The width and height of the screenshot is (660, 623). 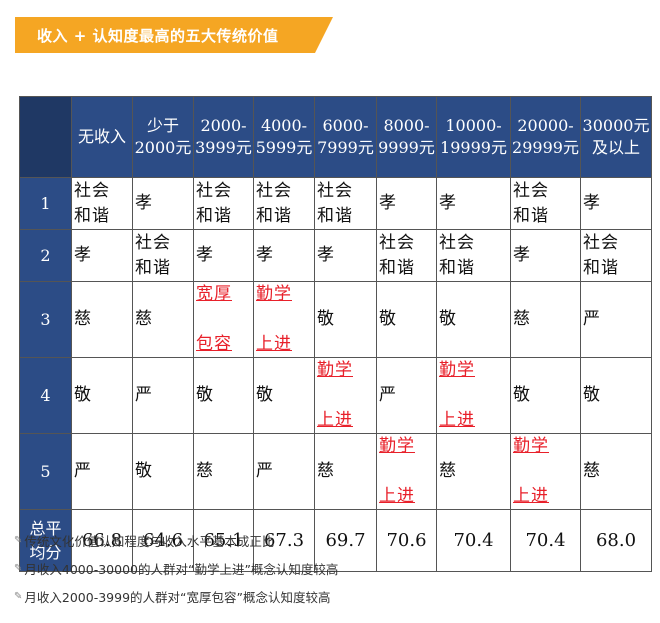 I want to click on title-banner-background, so click(x=174, y=35).